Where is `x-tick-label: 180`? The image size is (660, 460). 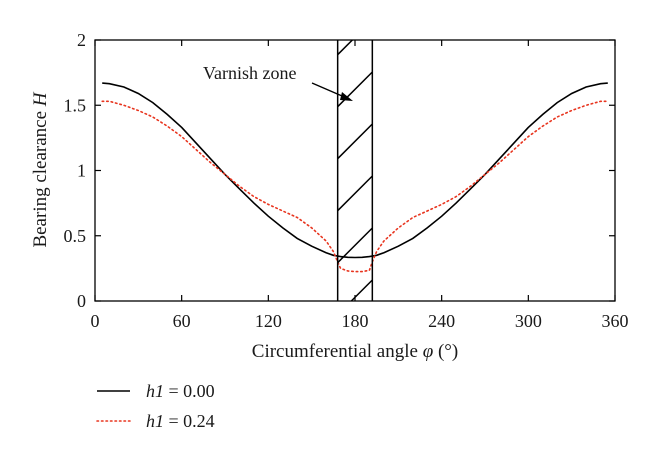
x-tick-label: 180 is located at coordinates (355, 321).